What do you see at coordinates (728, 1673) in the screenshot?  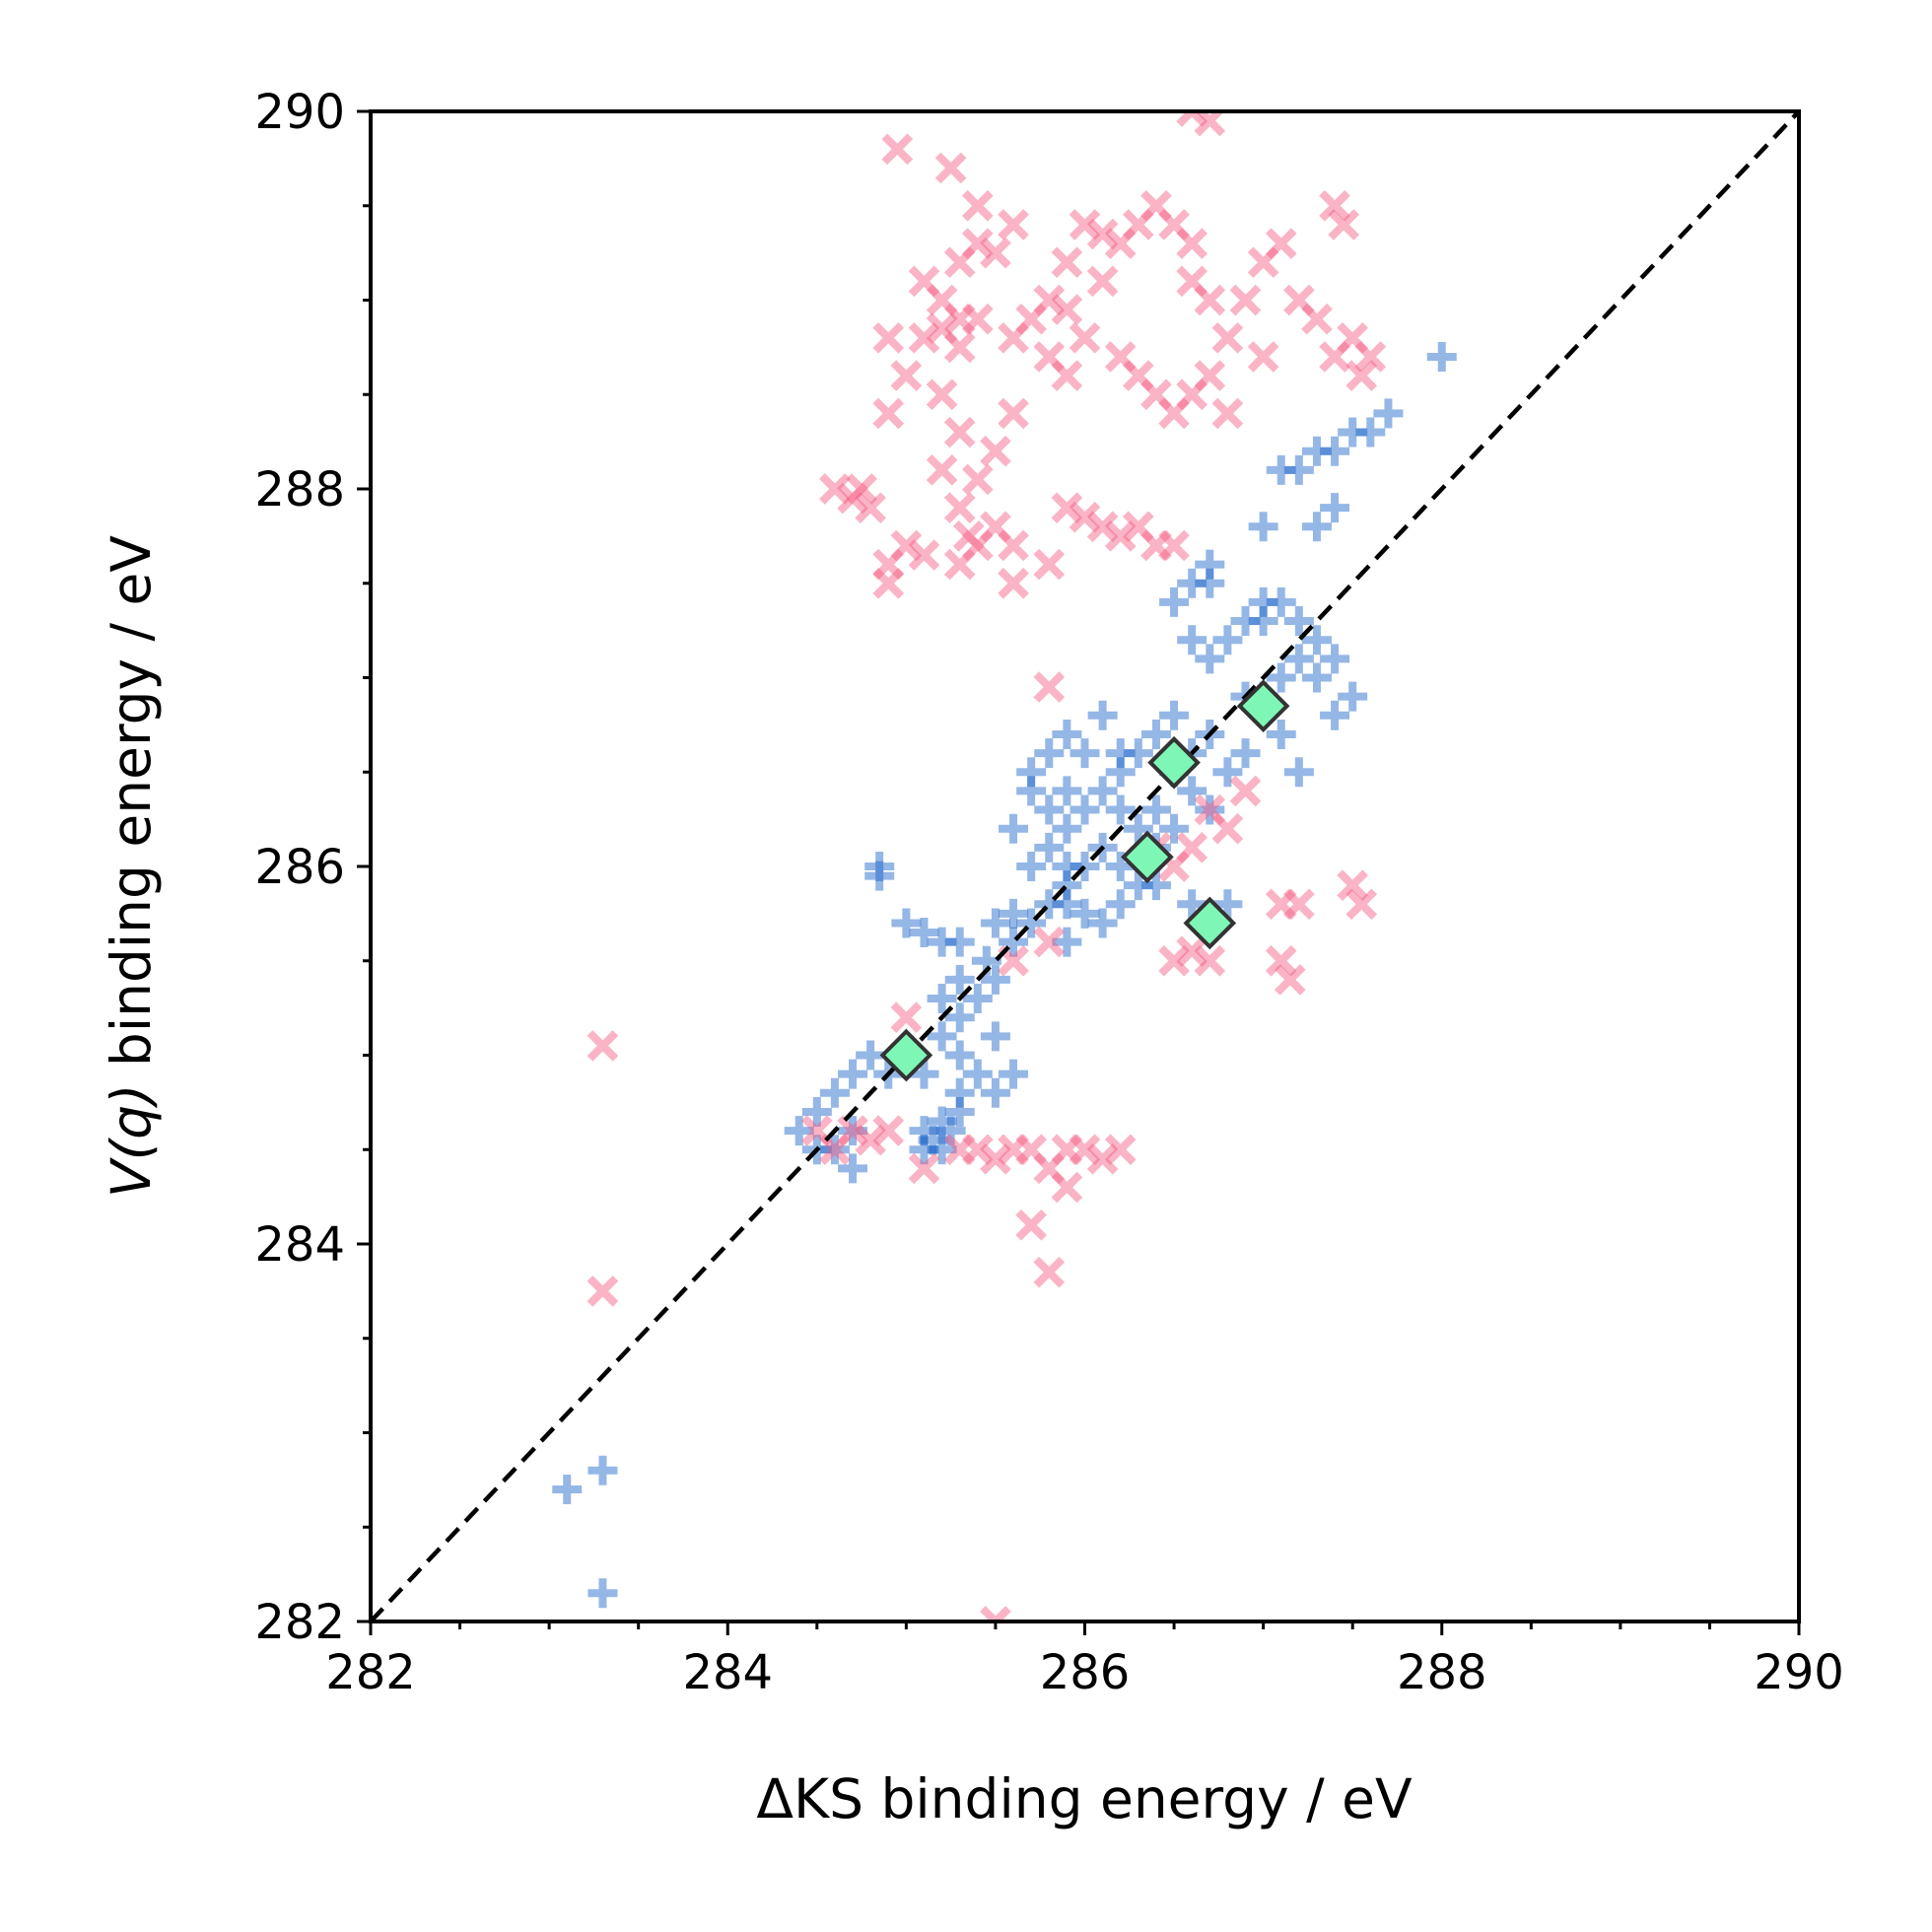 I see `x-tick-label: 284` at bounding box center [728, 1673].